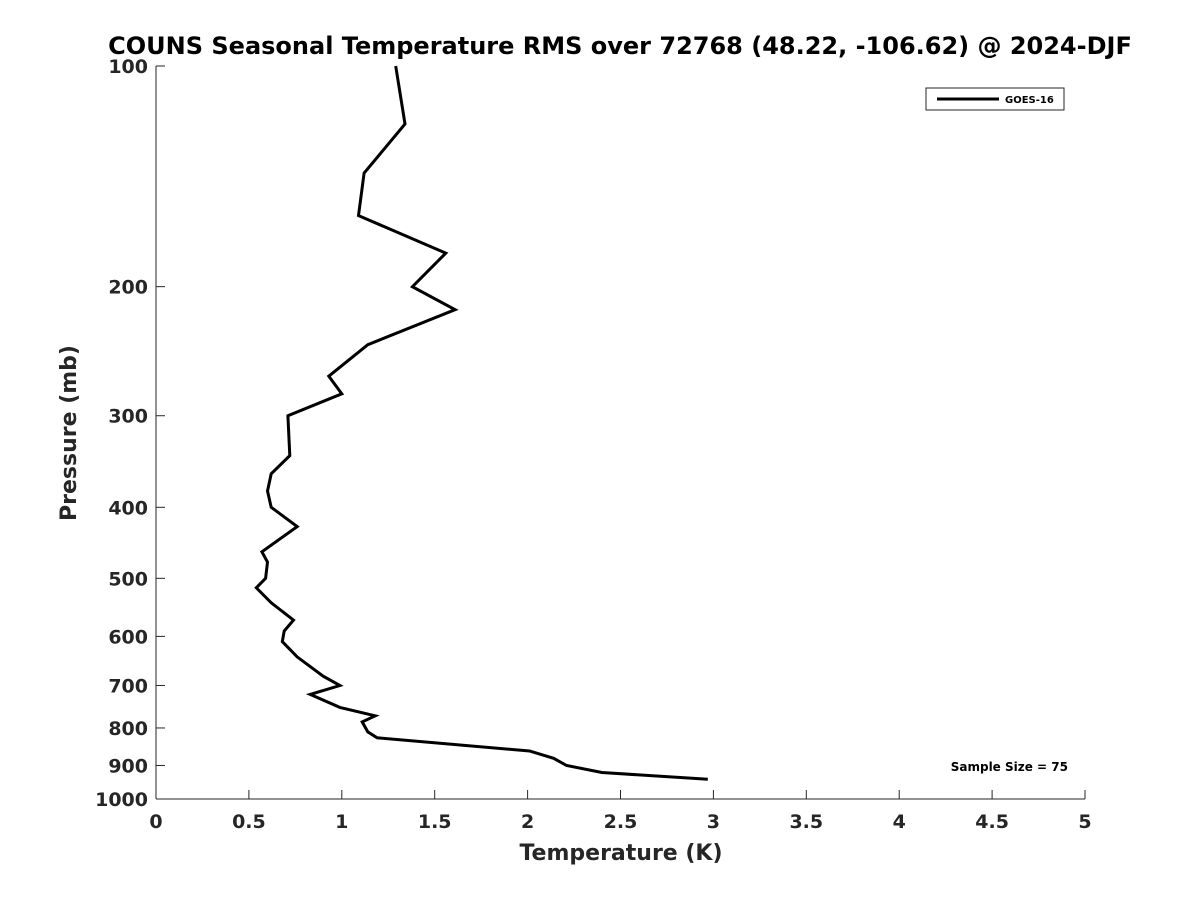 This screenshot has width=1200, height=900. What do you see at coordinates (155, 822) in the screenshot?
I see `x-tick-label: 0` at bounding box center [155, 822].